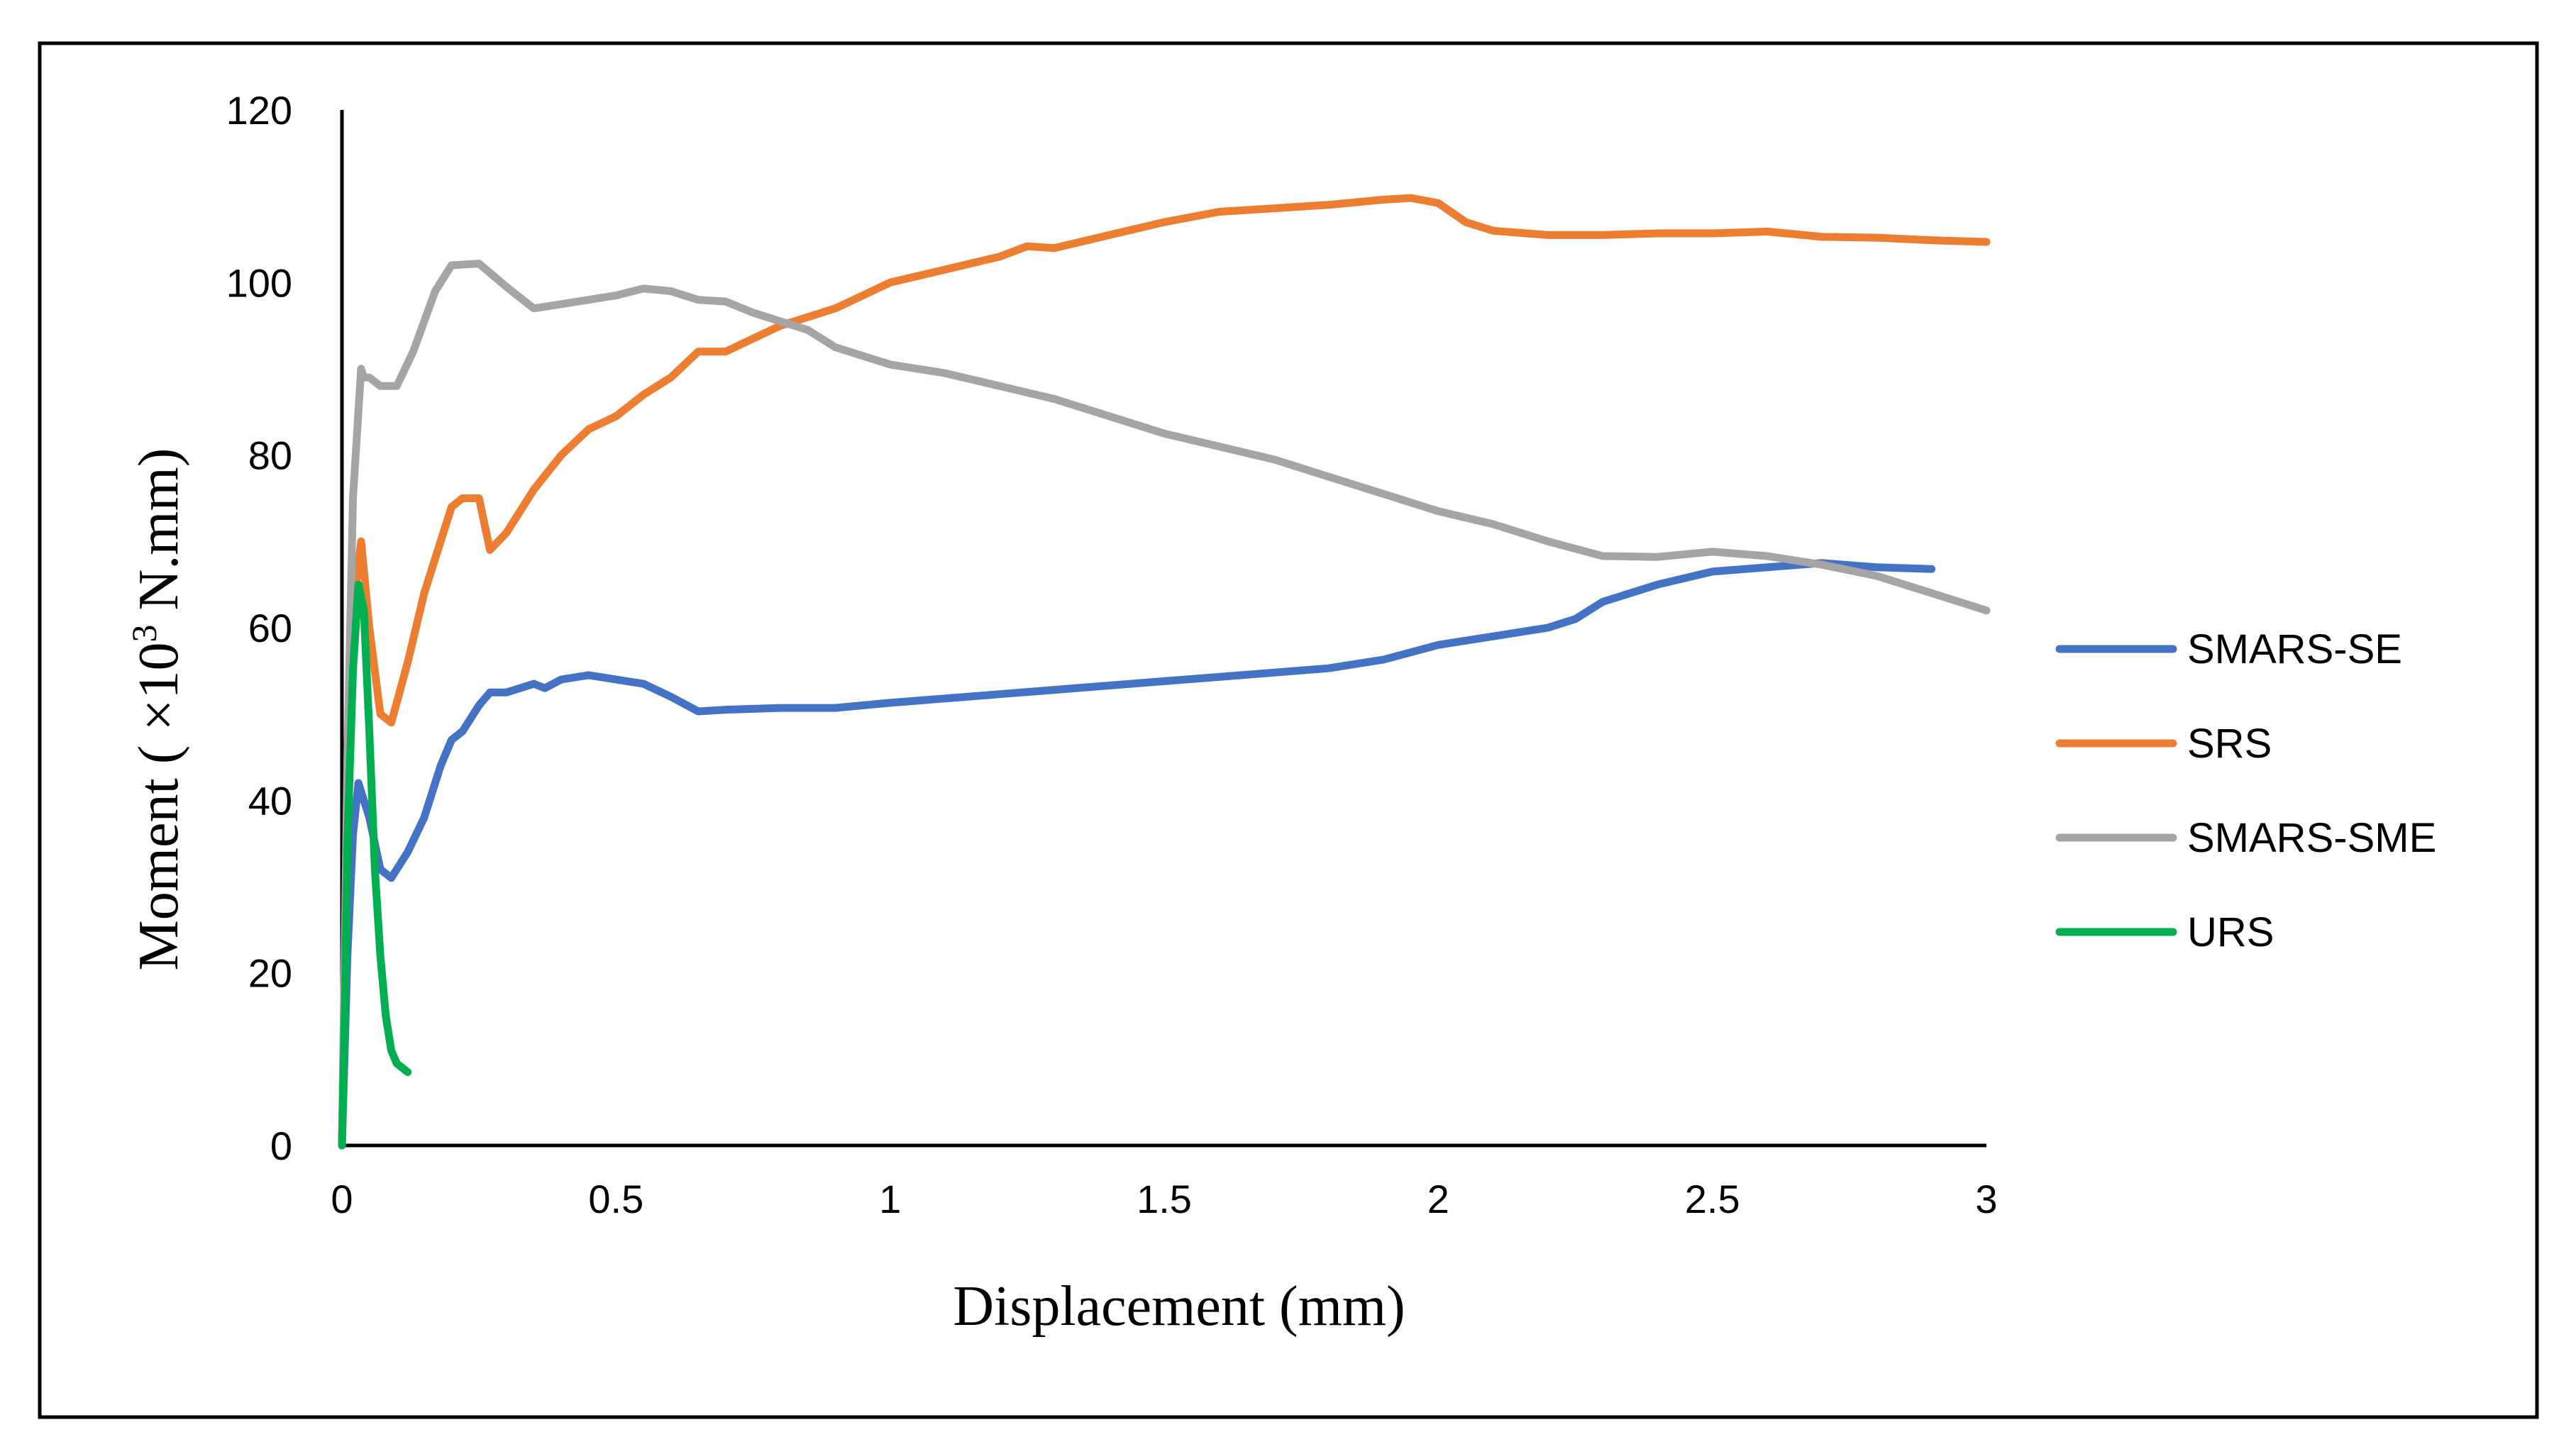  Describe the element at coordinates (1179, 1306) in the screenshot. I see `x-axis-title: Displacement (mm)` at that location.